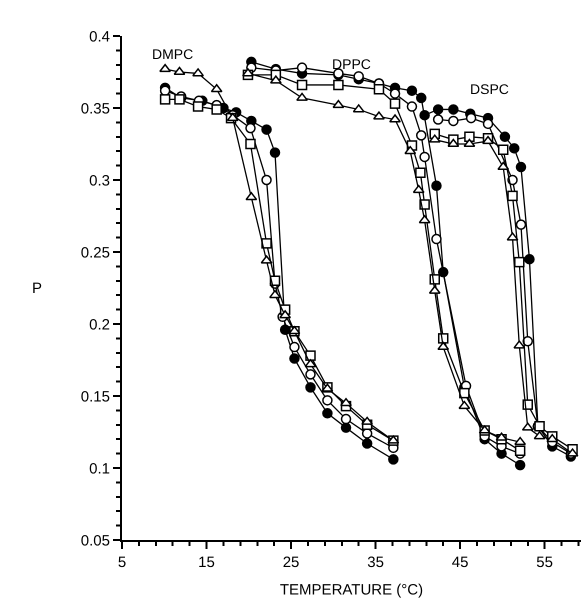  I want to click on x-tick-label: 15, so click(206, 562).